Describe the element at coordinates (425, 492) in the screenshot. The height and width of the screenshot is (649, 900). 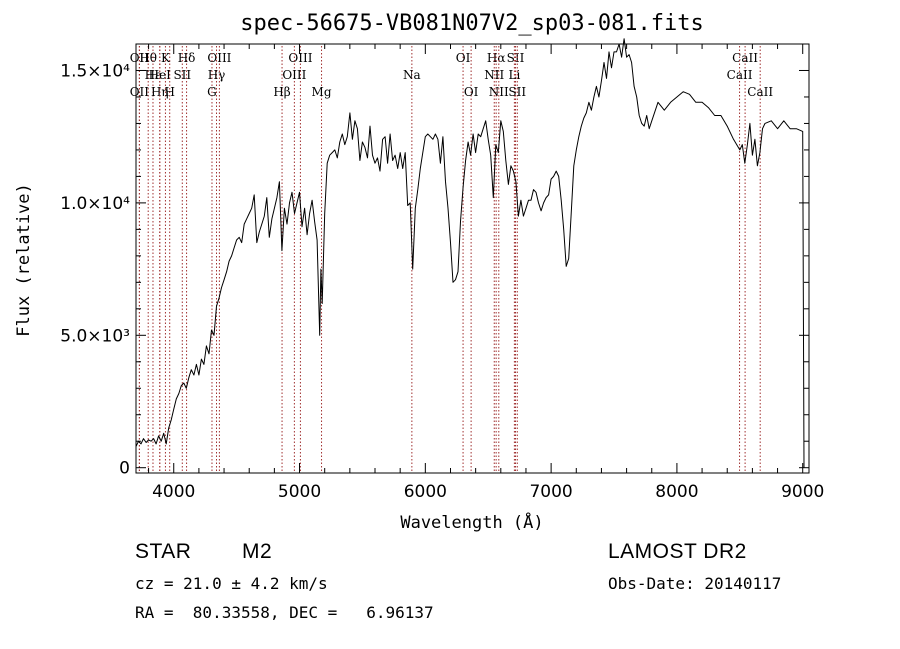
I see `x-tick-label-2: 6000` at that location.